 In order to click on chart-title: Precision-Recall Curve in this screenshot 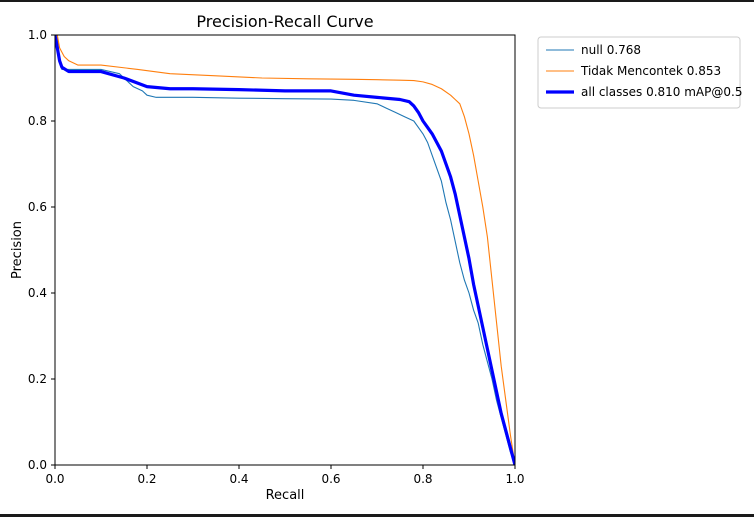, I will do `click(284, 21)`.